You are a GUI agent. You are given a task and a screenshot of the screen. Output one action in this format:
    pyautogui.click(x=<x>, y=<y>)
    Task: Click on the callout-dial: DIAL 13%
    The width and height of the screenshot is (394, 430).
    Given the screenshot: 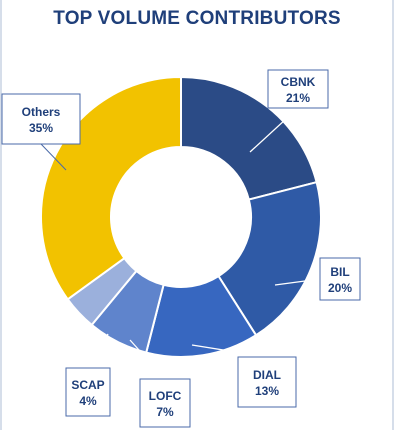 What is the action you would take?
    pyautogui.click(x=244, y=376)
    